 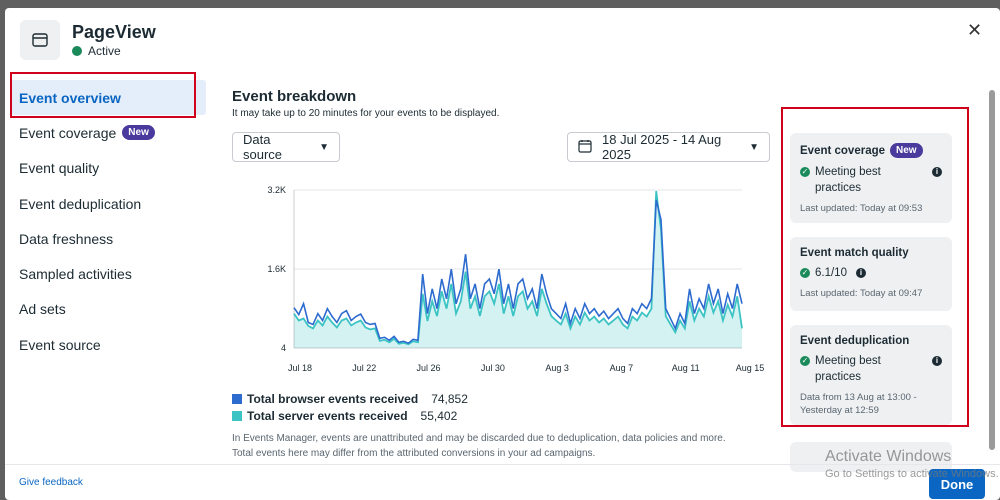 What do you see at coordinates (237, 415) in the screenshot?
I see `server-swatch` at bounding box center [237, 415].